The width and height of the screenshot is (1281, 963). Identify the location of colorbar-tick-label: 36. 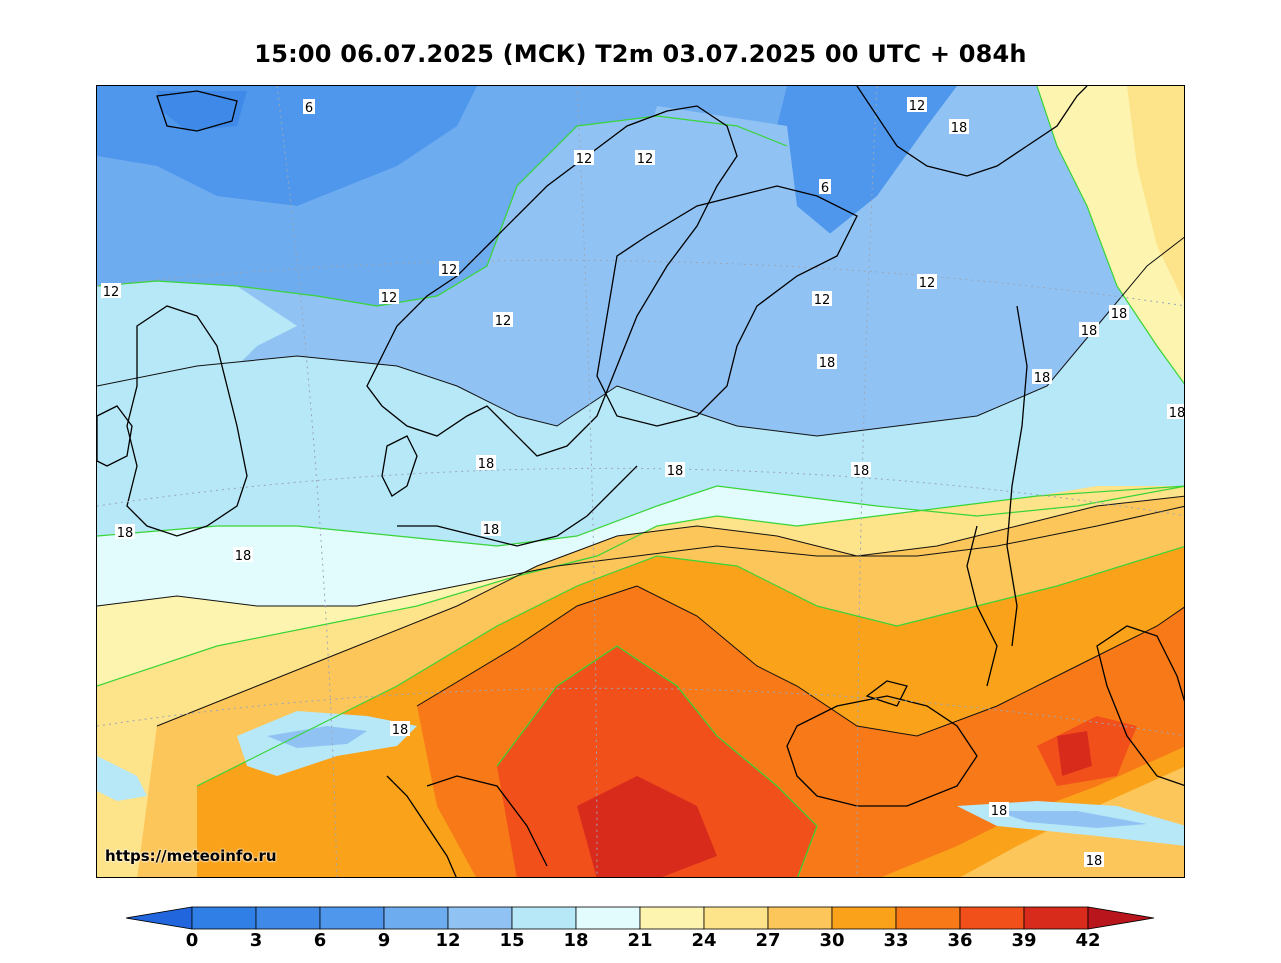
(960, 940).